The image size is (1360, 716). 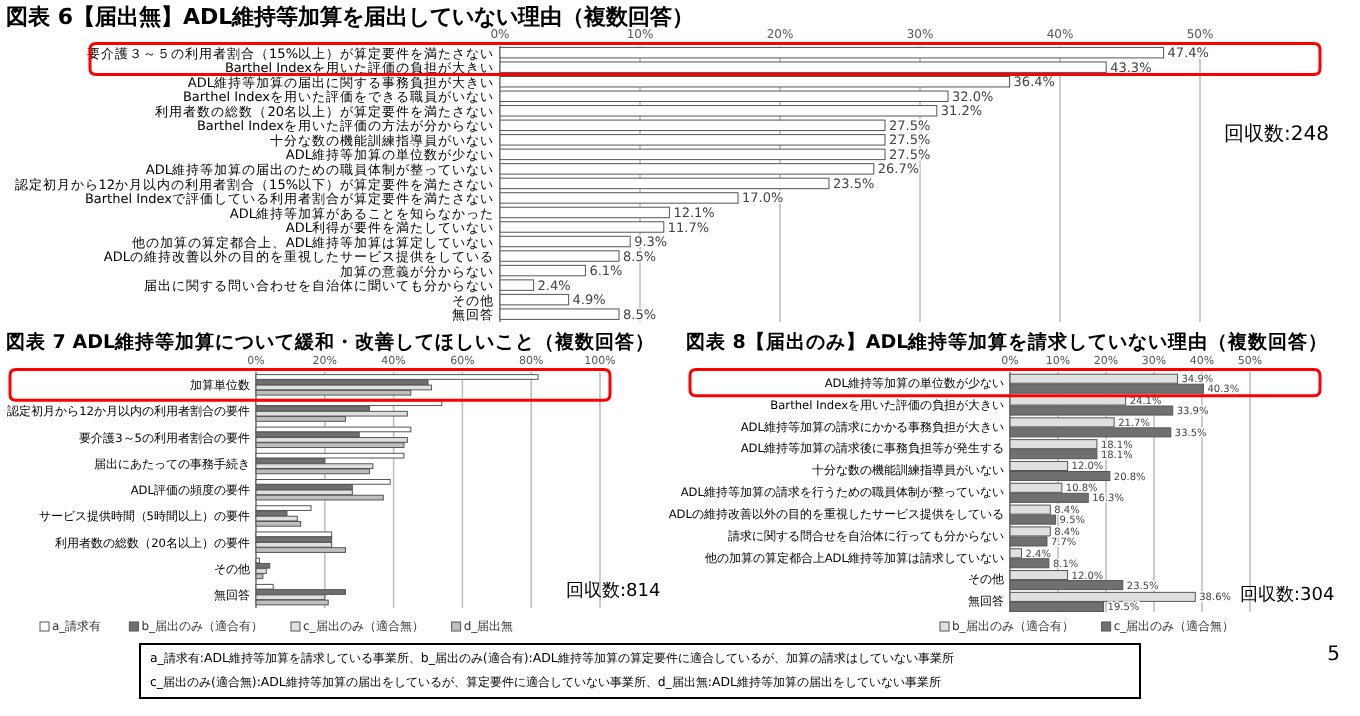 What do you see at coordinates (331, 342) in the screenshot?
I see `chart-title: 図表 7 ADL維持等加算について緩和・改善してほしいこと（複数回答）` at bounding box center [331, 342].